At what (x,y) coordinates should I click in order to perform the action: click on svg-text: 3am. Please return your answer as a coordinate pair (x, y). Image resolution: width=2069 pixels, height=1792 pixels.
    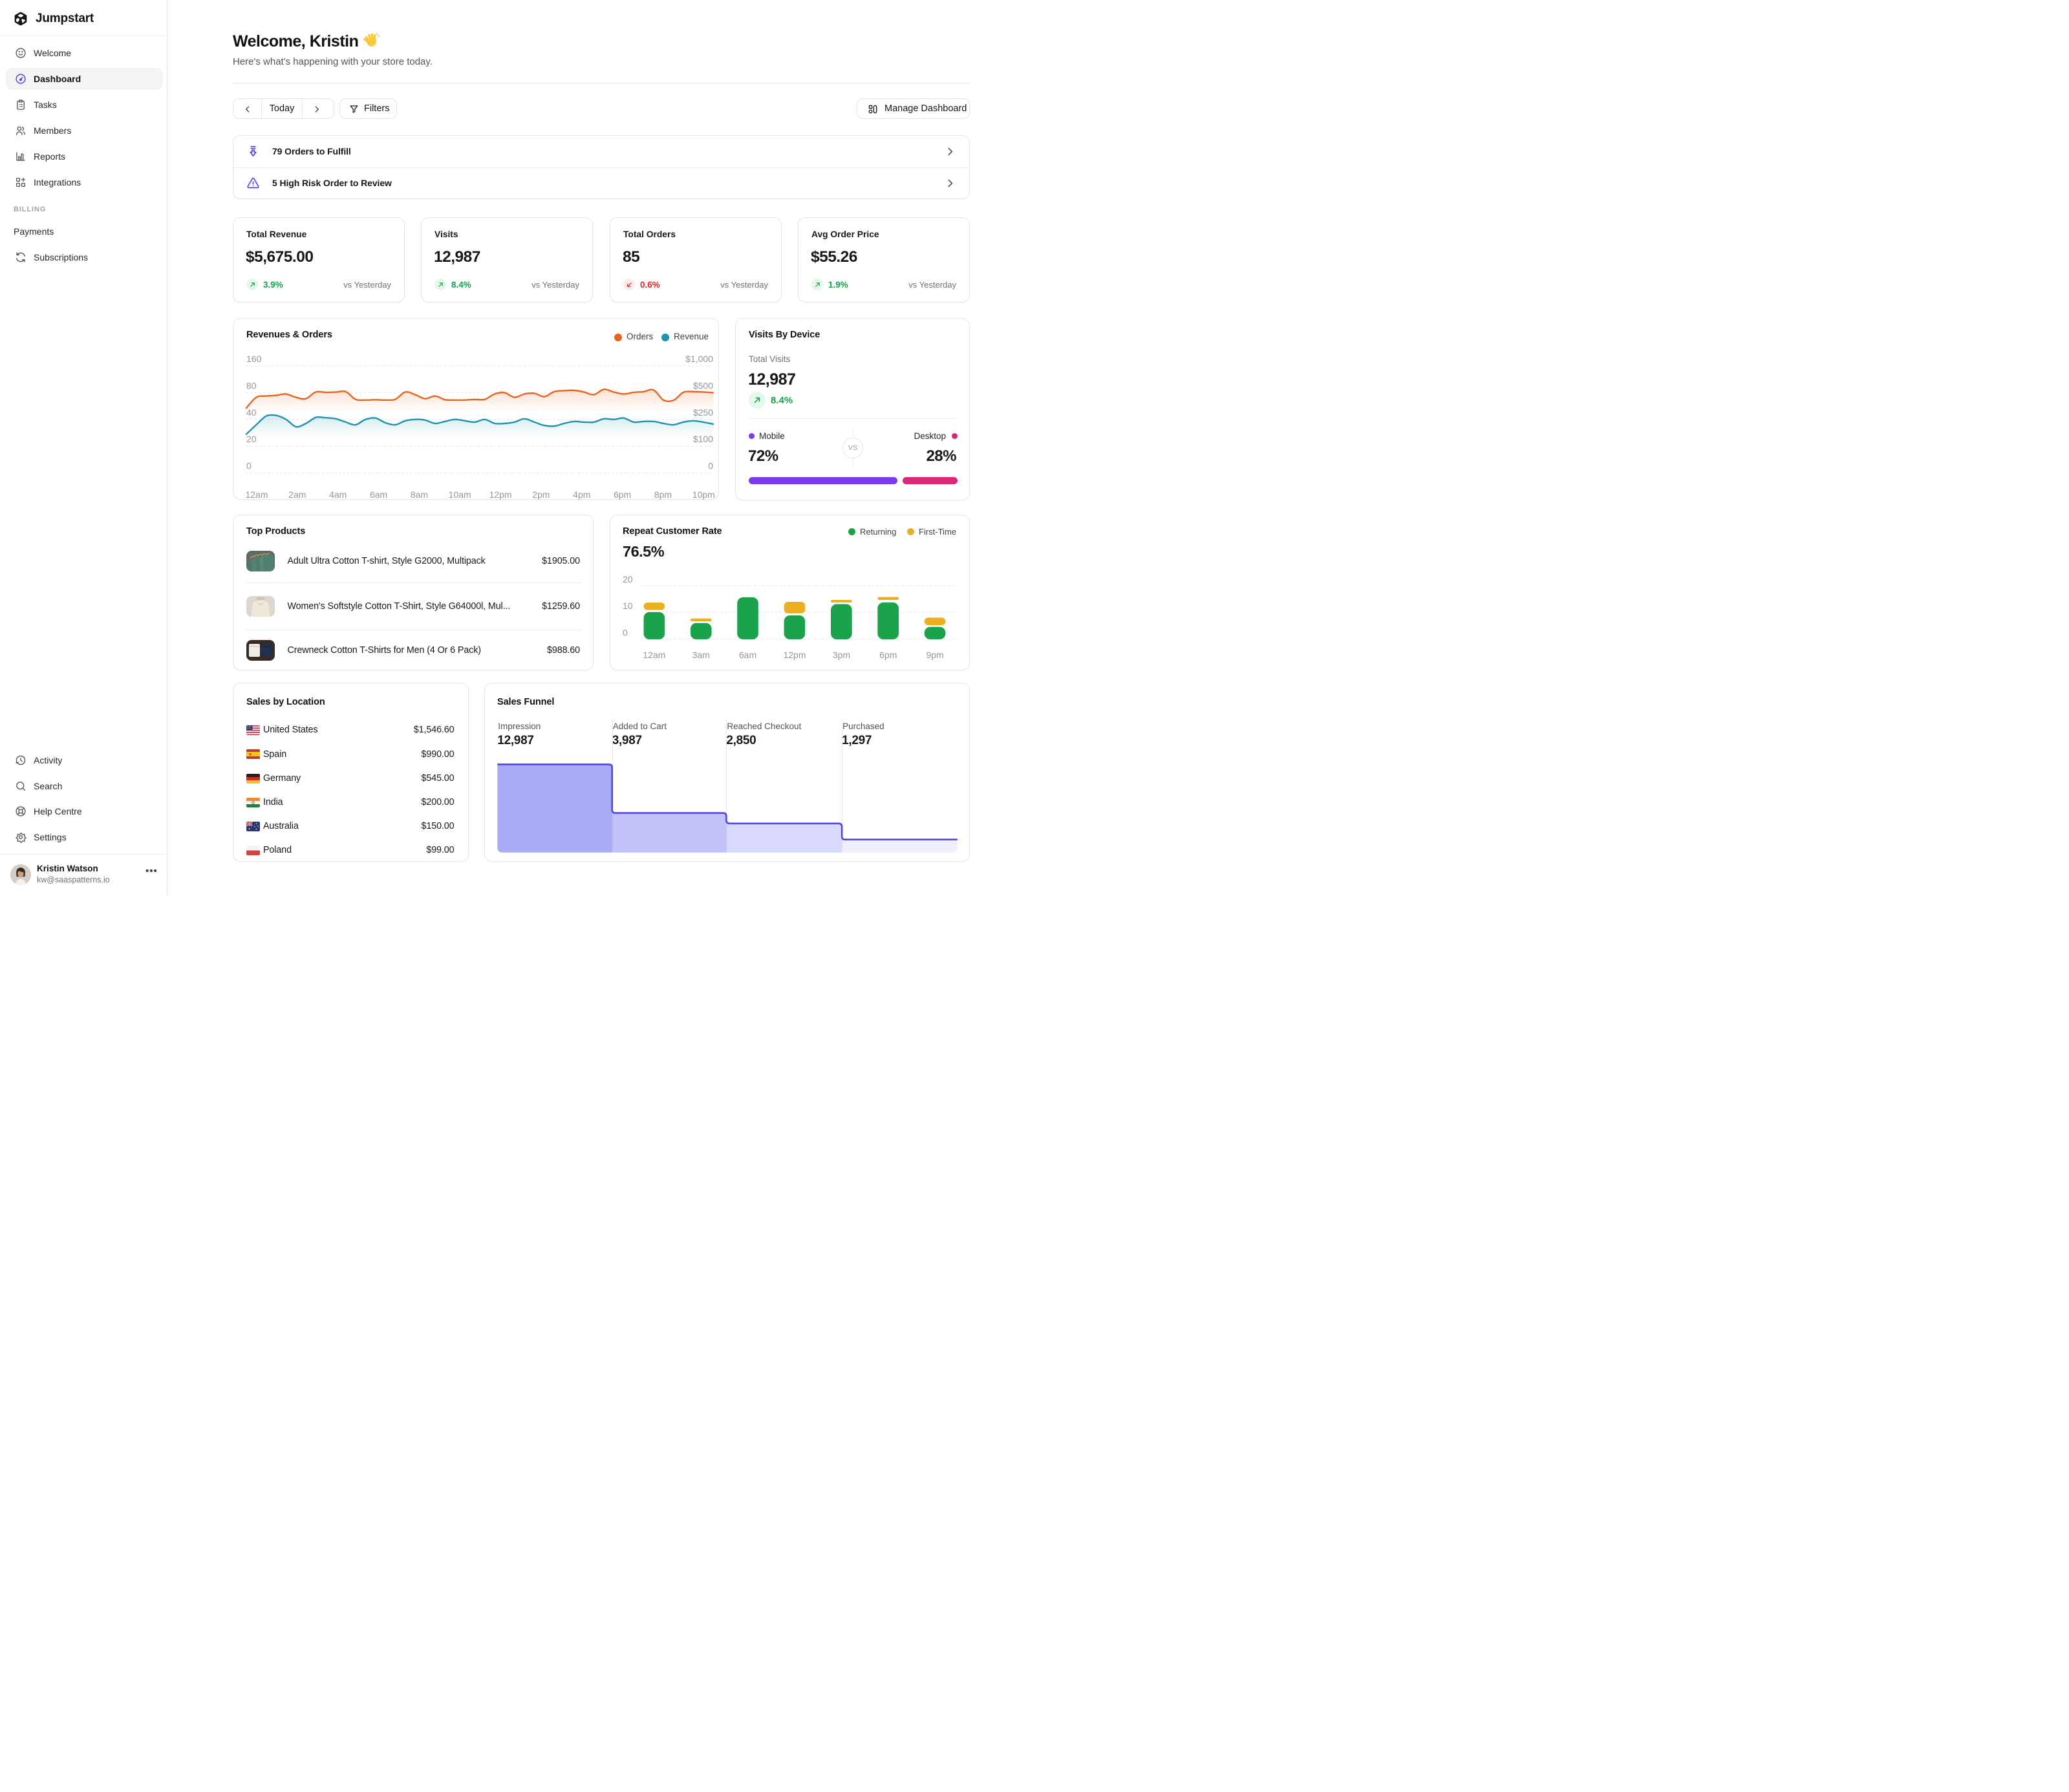
    Looking at the image, I should click on (701, 655).